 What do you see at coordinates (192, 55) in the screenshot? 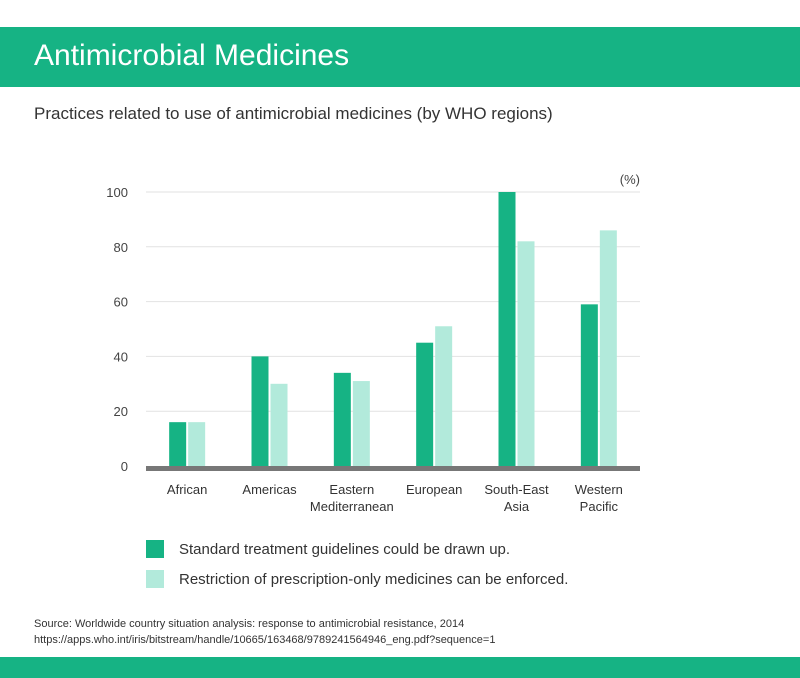
I see `page-title: Antimicrobial Medicines` at bounding box center [192, 55].